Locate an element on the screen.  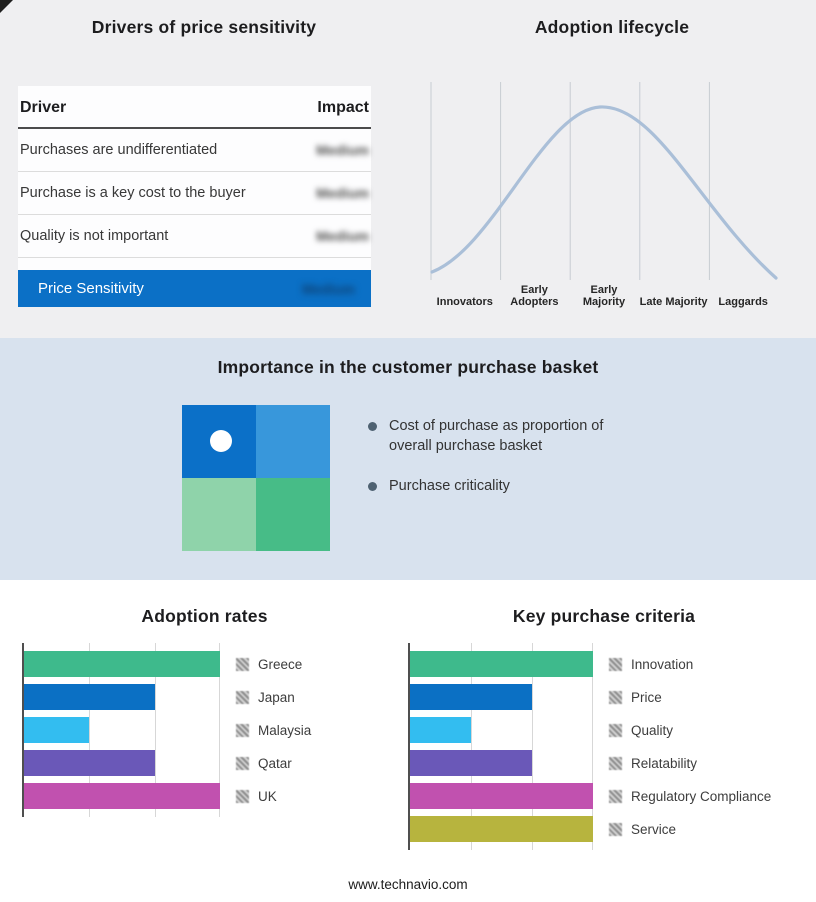
column-header-impact: Impact is located at coordinates (343, 107).